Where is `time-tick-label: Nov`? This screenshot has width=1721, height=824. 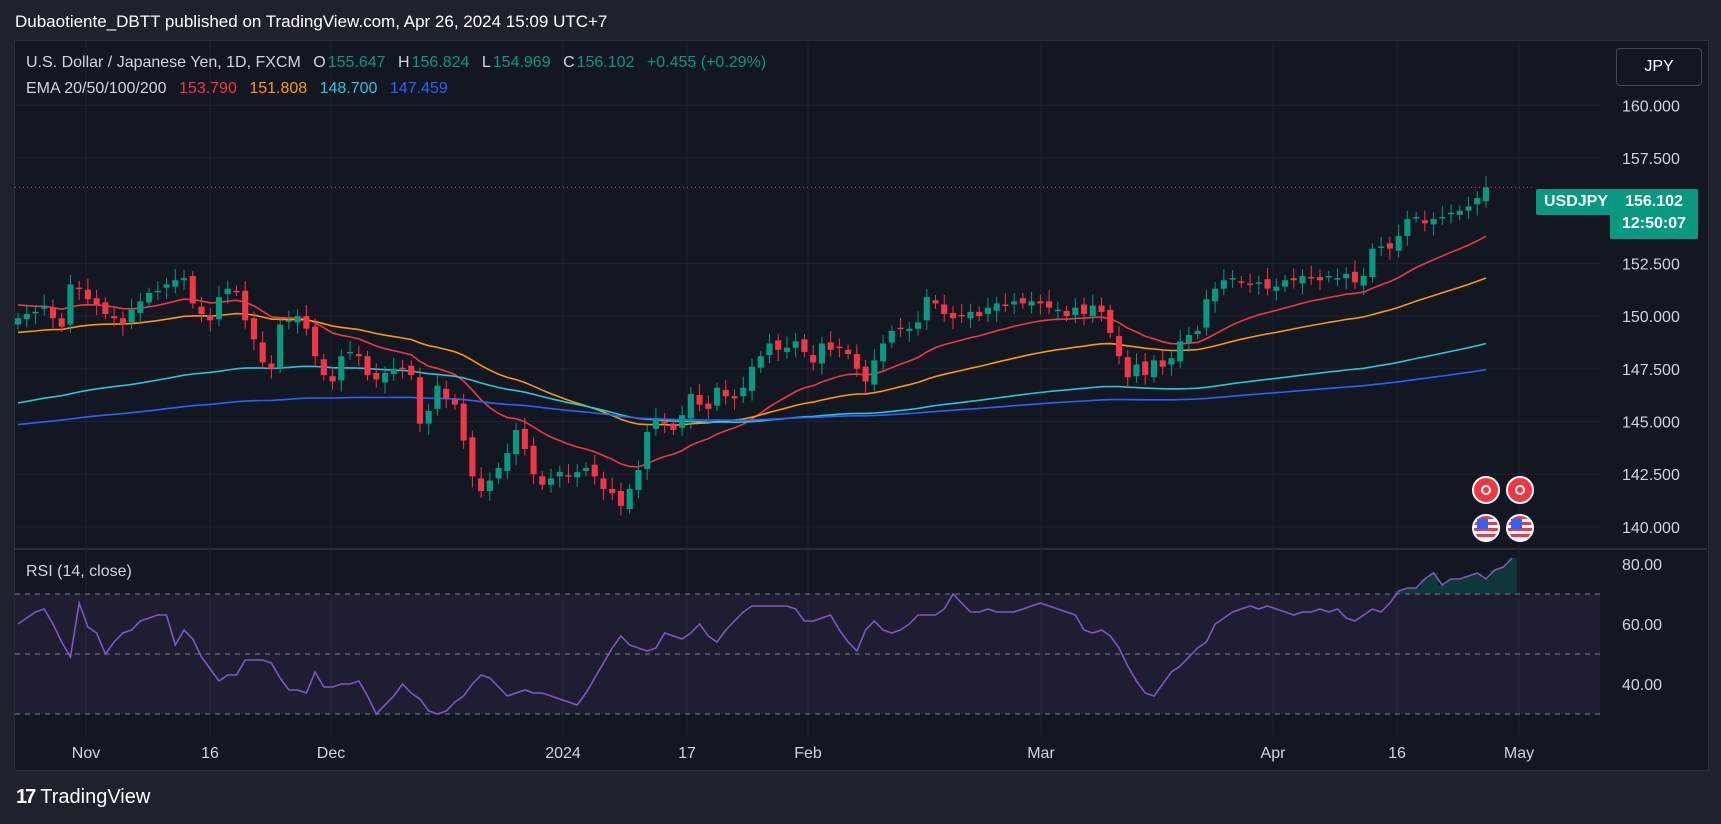 time-tick-label: Nov is located at coordinates (86, 753).